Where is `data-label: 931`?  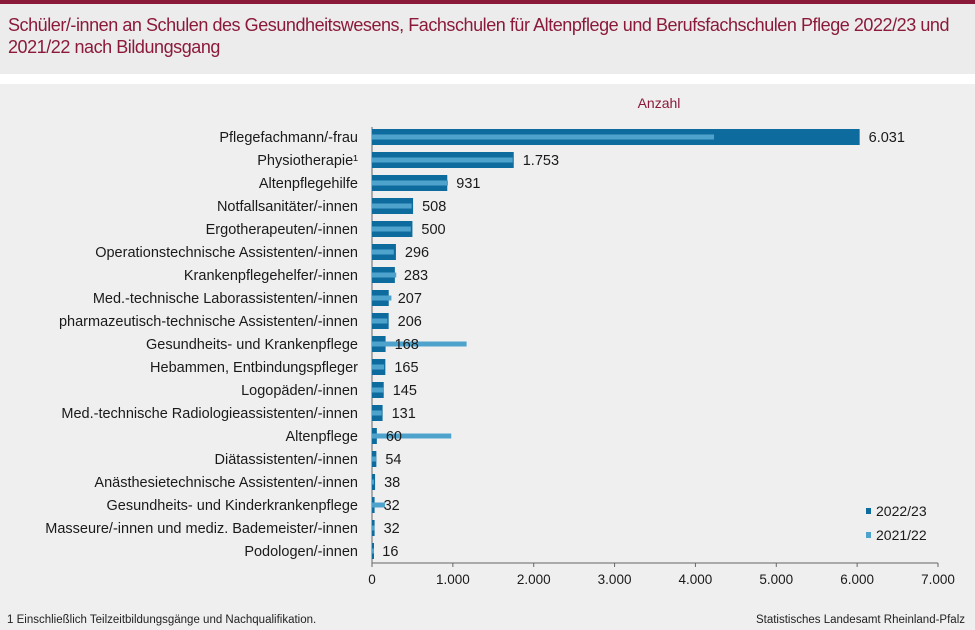
data-label: 931 is located at coordinates (468, 184).